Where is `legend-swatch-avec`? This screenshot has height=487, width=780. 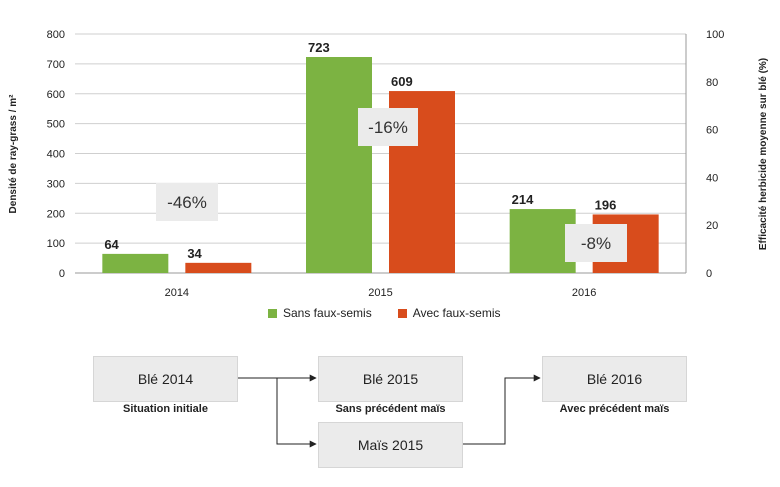
legend-swatch-avec is located at coordinates (402, 313).